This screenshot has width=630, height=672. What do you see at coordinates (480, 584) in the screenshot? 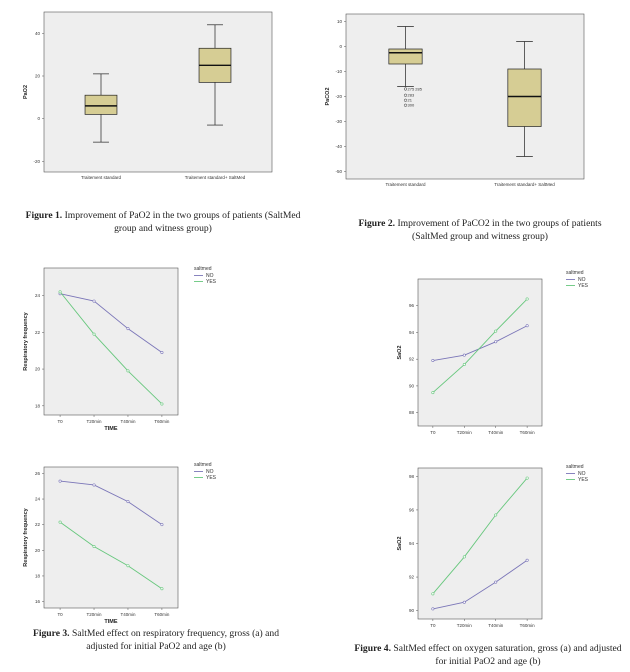
I see `fig4b-series-no-line` at bounding box center [480, 584].